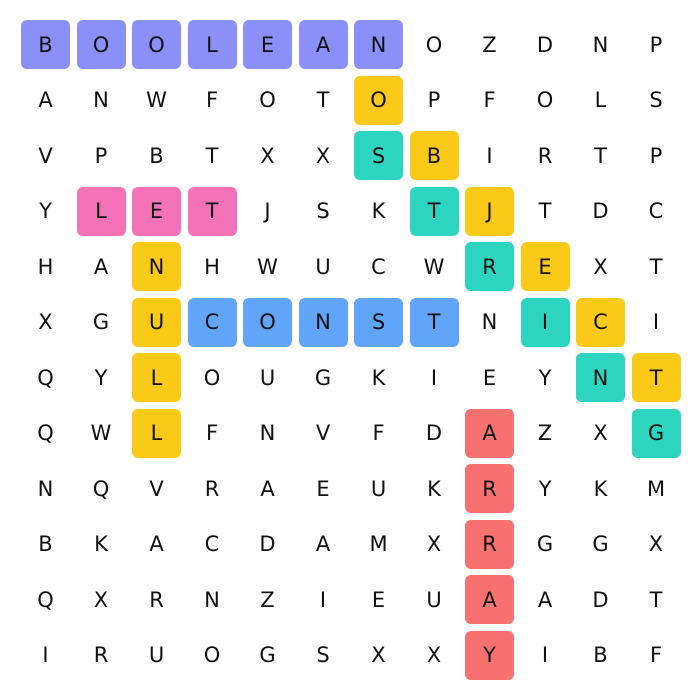 This screenshot has height=691, width=700. What do you see at coordinates (489, 655) in the screenshot?
I see `highlighted-letter-cell: Y` at bounding box center [489, 655].